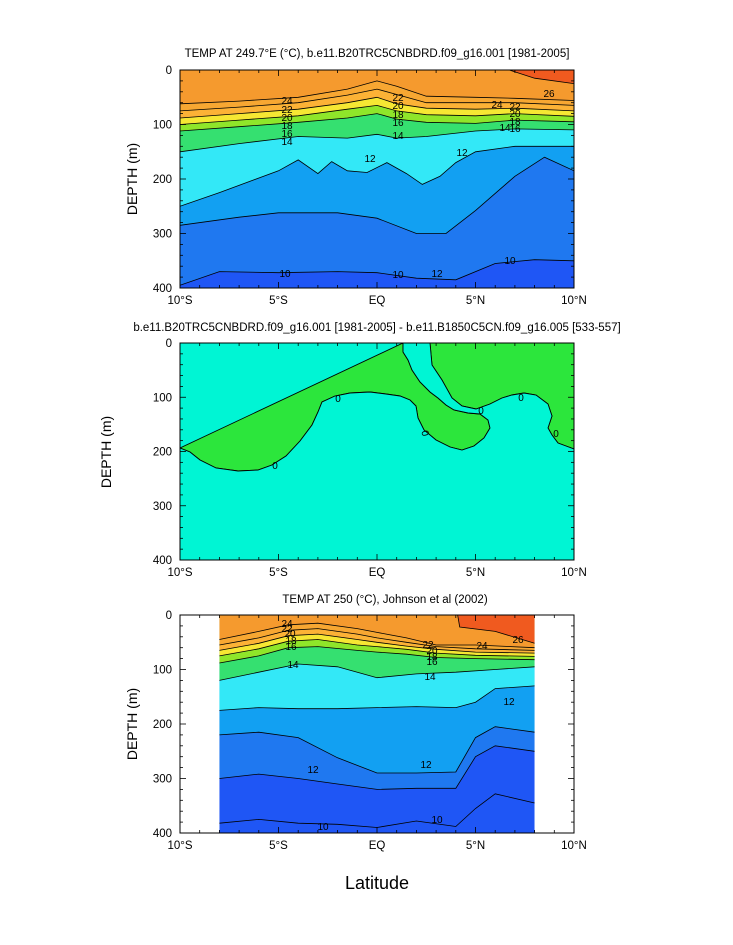  I want to click on x-axis-label: Latitude, so click(377, 883).